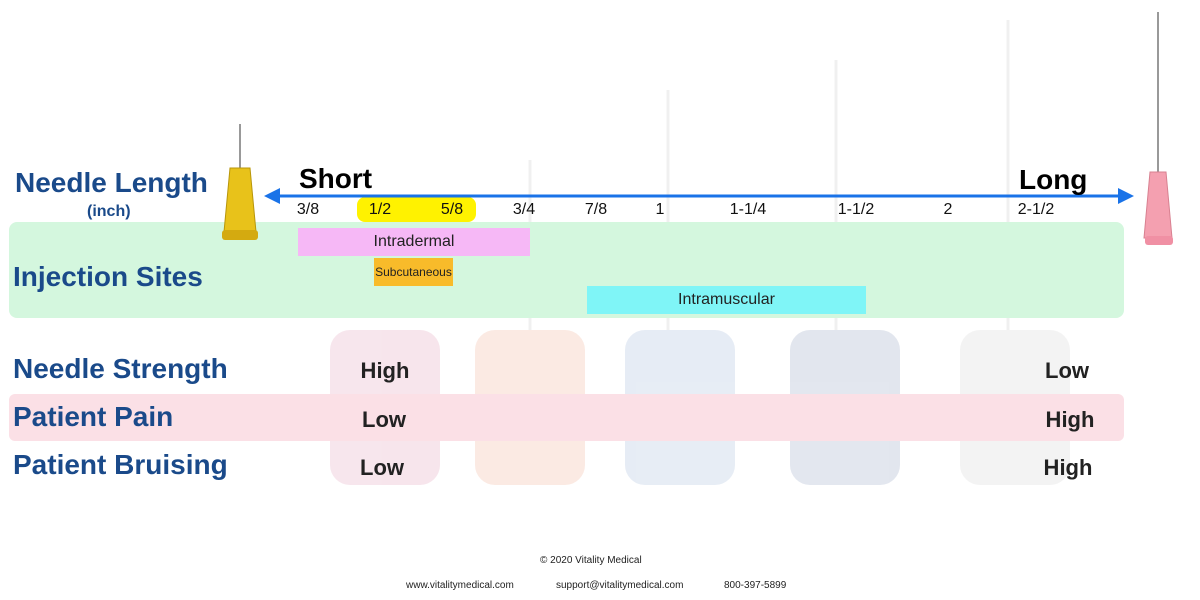 This screenshot has height=600, width=1200. I want to click on site-bar: Intramuscular, so click(726, 300).